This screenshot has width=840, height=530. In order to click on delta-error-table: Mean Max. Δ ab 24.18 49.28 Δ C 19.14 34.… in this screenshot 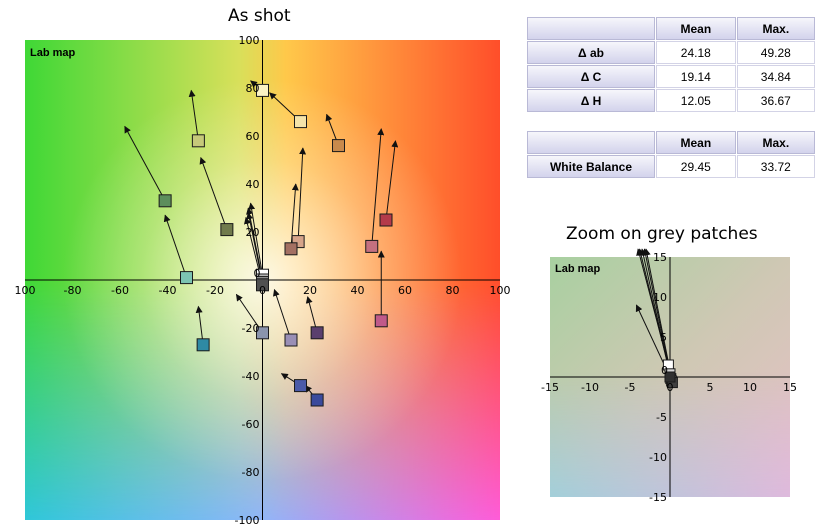, I will do `click(671, 64)`.